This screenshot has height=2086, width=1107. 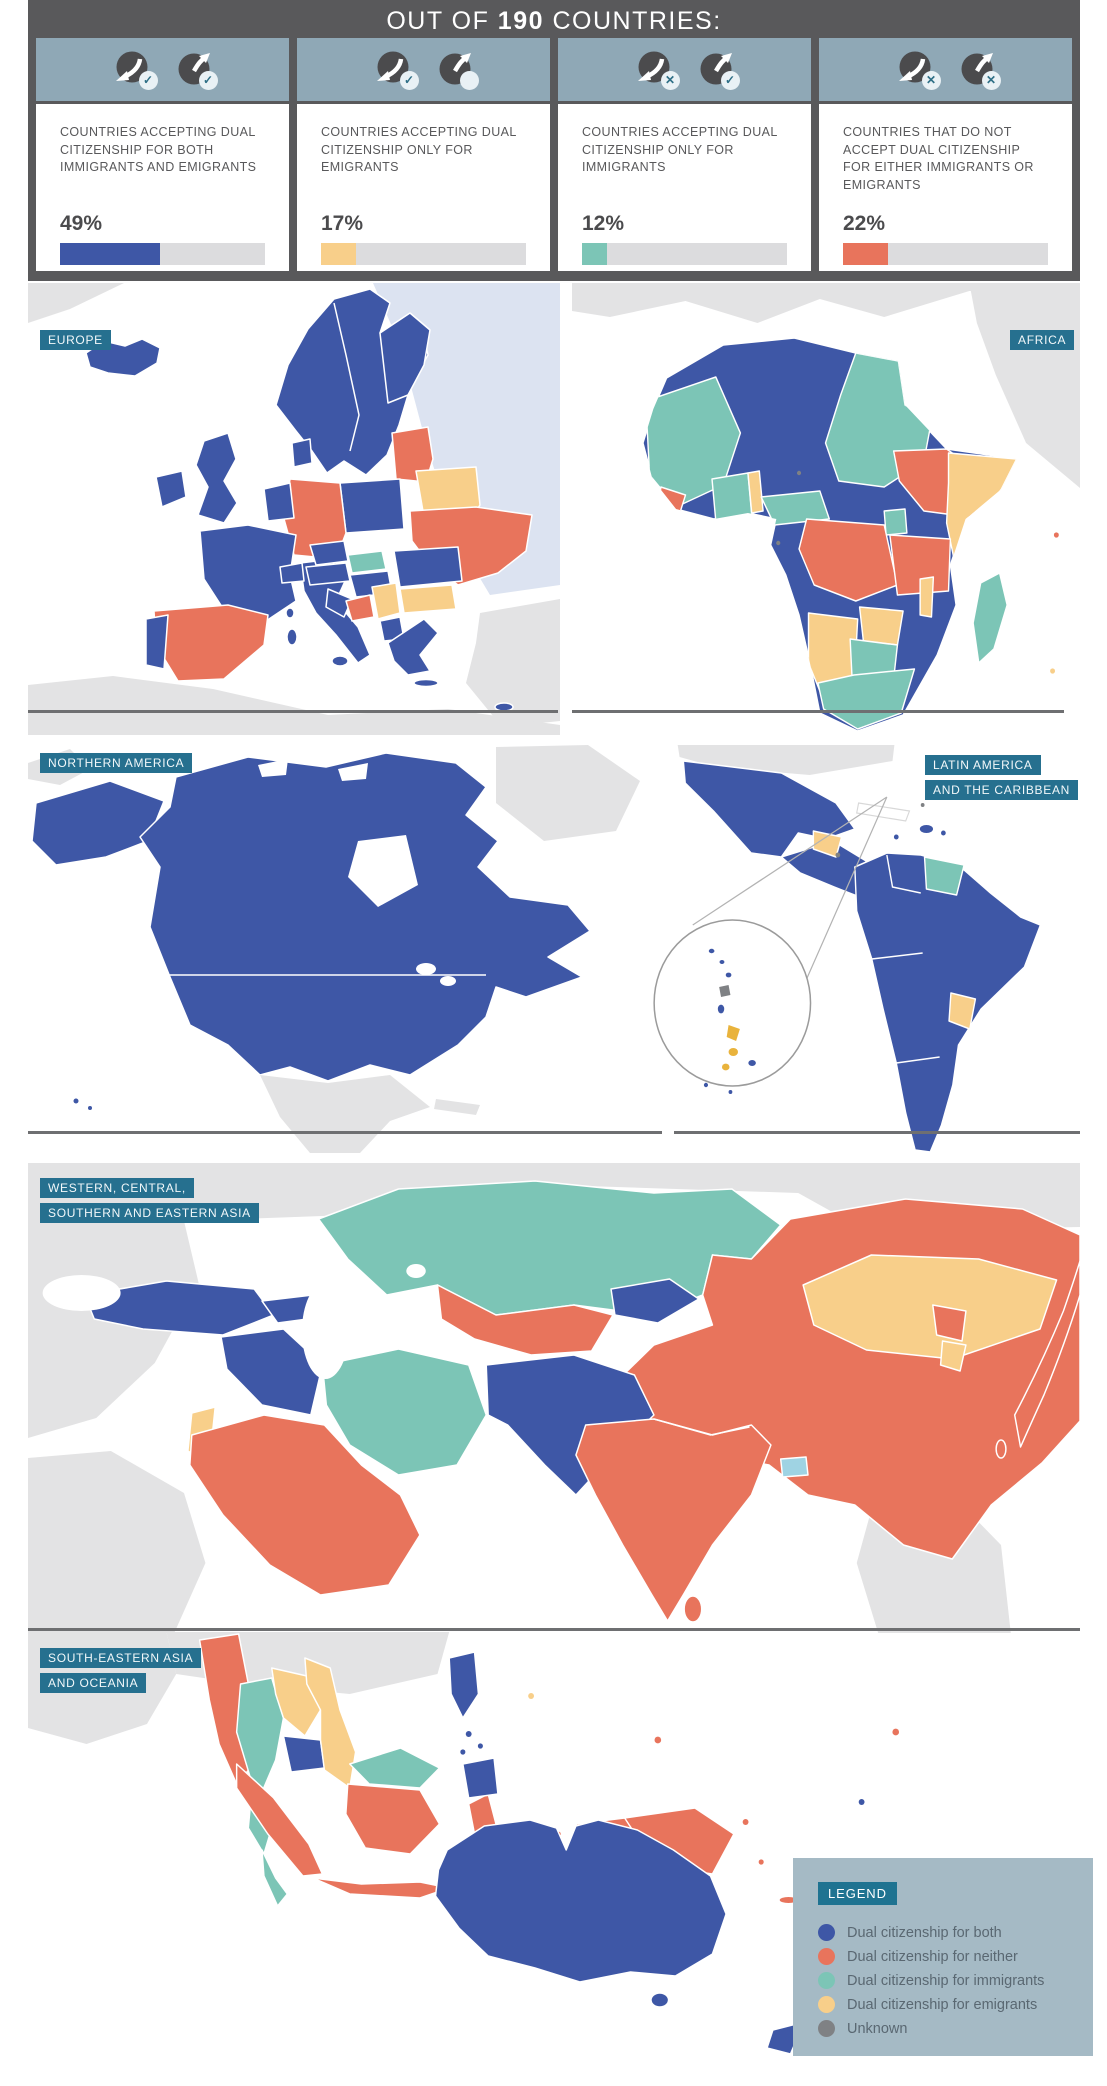 I want to click on region-label-text: SOUTH-EASTERN ASIA, so click(x=121, y=1658).